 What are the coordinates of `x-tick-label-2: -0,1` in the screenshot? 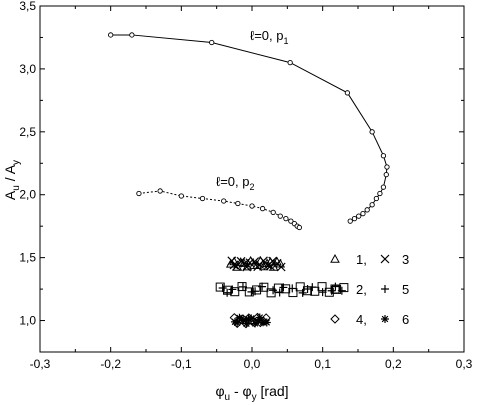 It's located at (181, 364).